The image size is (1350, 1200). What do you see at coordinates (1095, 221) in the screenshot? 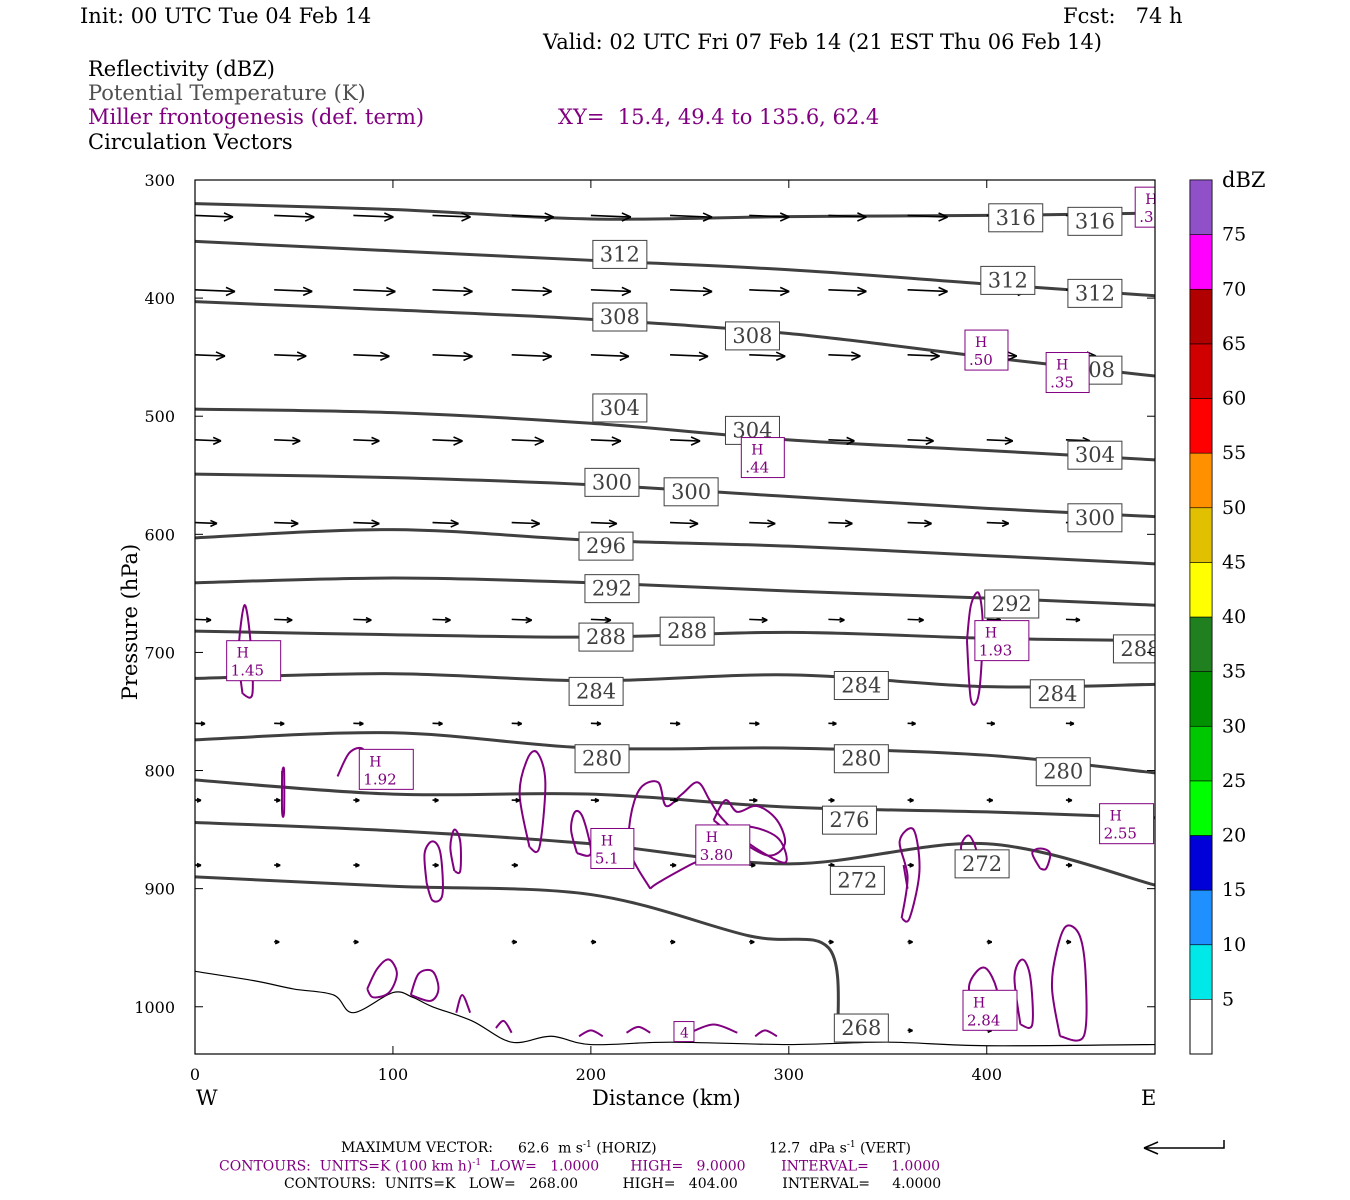
I see `isentrope-label-text: 316` at bounding box center [1095, 221].